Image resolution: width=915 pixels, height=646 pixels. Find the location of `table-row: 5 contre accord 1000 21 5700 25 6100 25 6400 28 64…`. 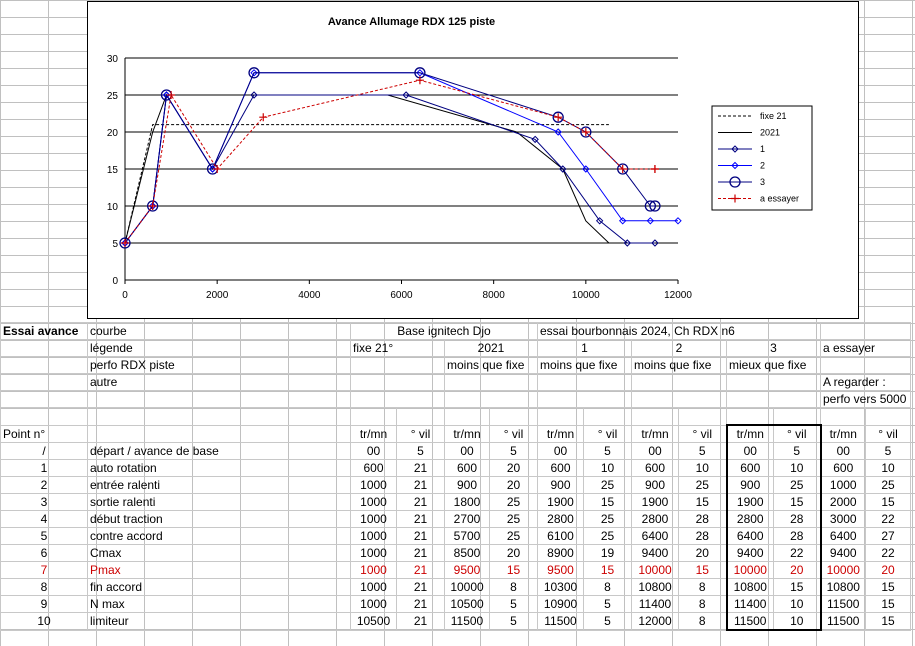

table-row: 5 contre accord 1000 21 5700 25 6100 25 6400 28 64… is located at coordinates (455, 536).